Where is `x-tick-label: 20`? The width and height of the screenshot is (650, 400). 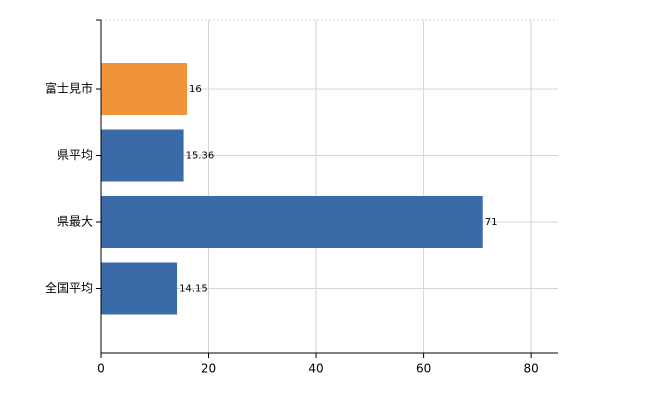 x-tick-label: 20 is located at coordinates (208, 369).